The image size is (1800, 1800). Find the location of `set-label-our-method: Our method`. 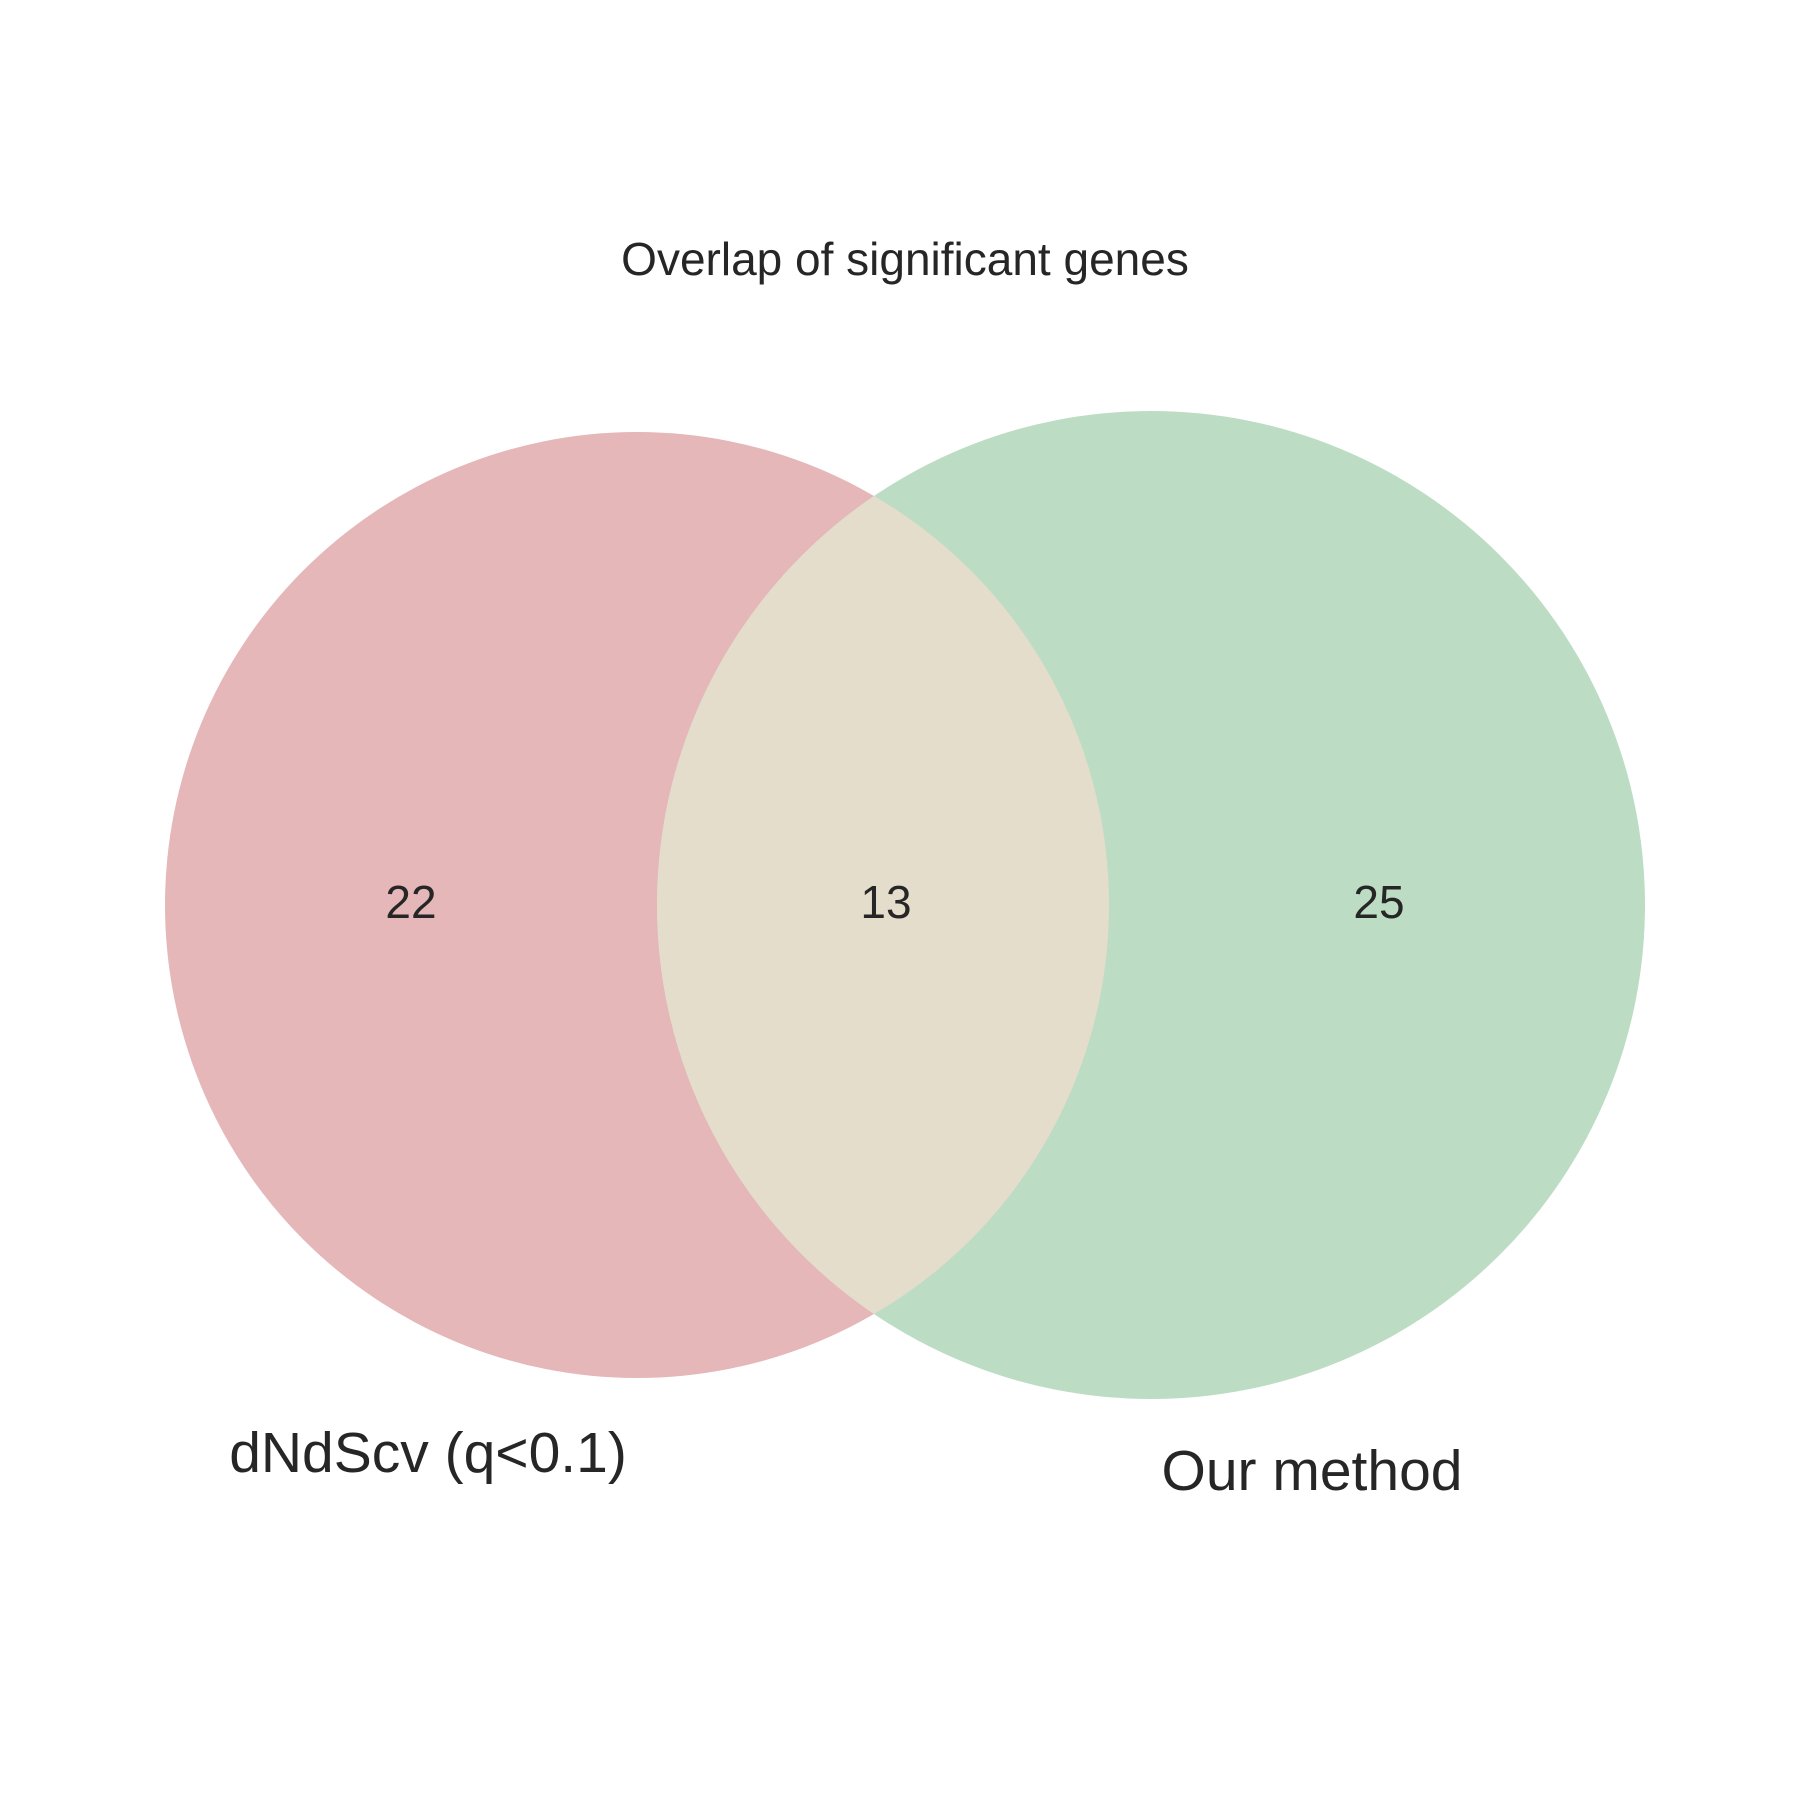

set-label-our-method: Our method is located at coordinates (1312, 1471).